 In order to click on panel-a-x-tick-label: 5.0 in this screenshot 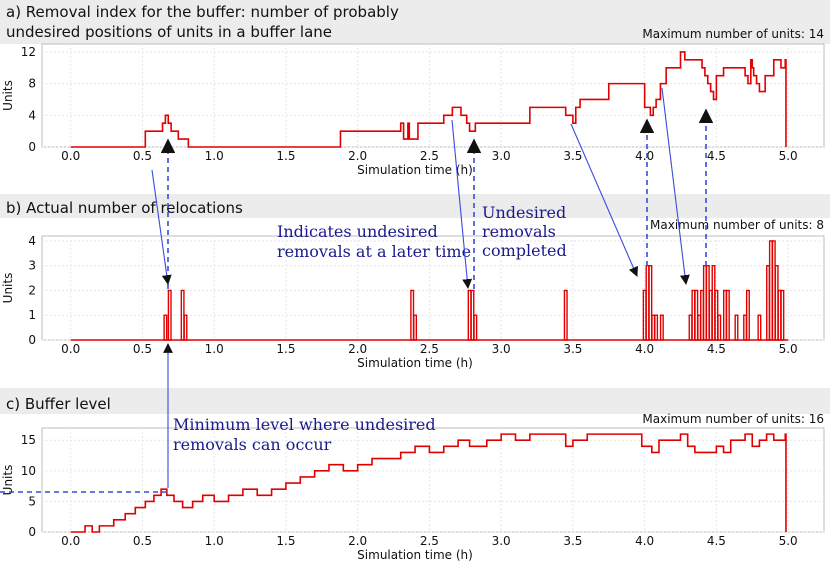, I will do `click(788, 156)`.